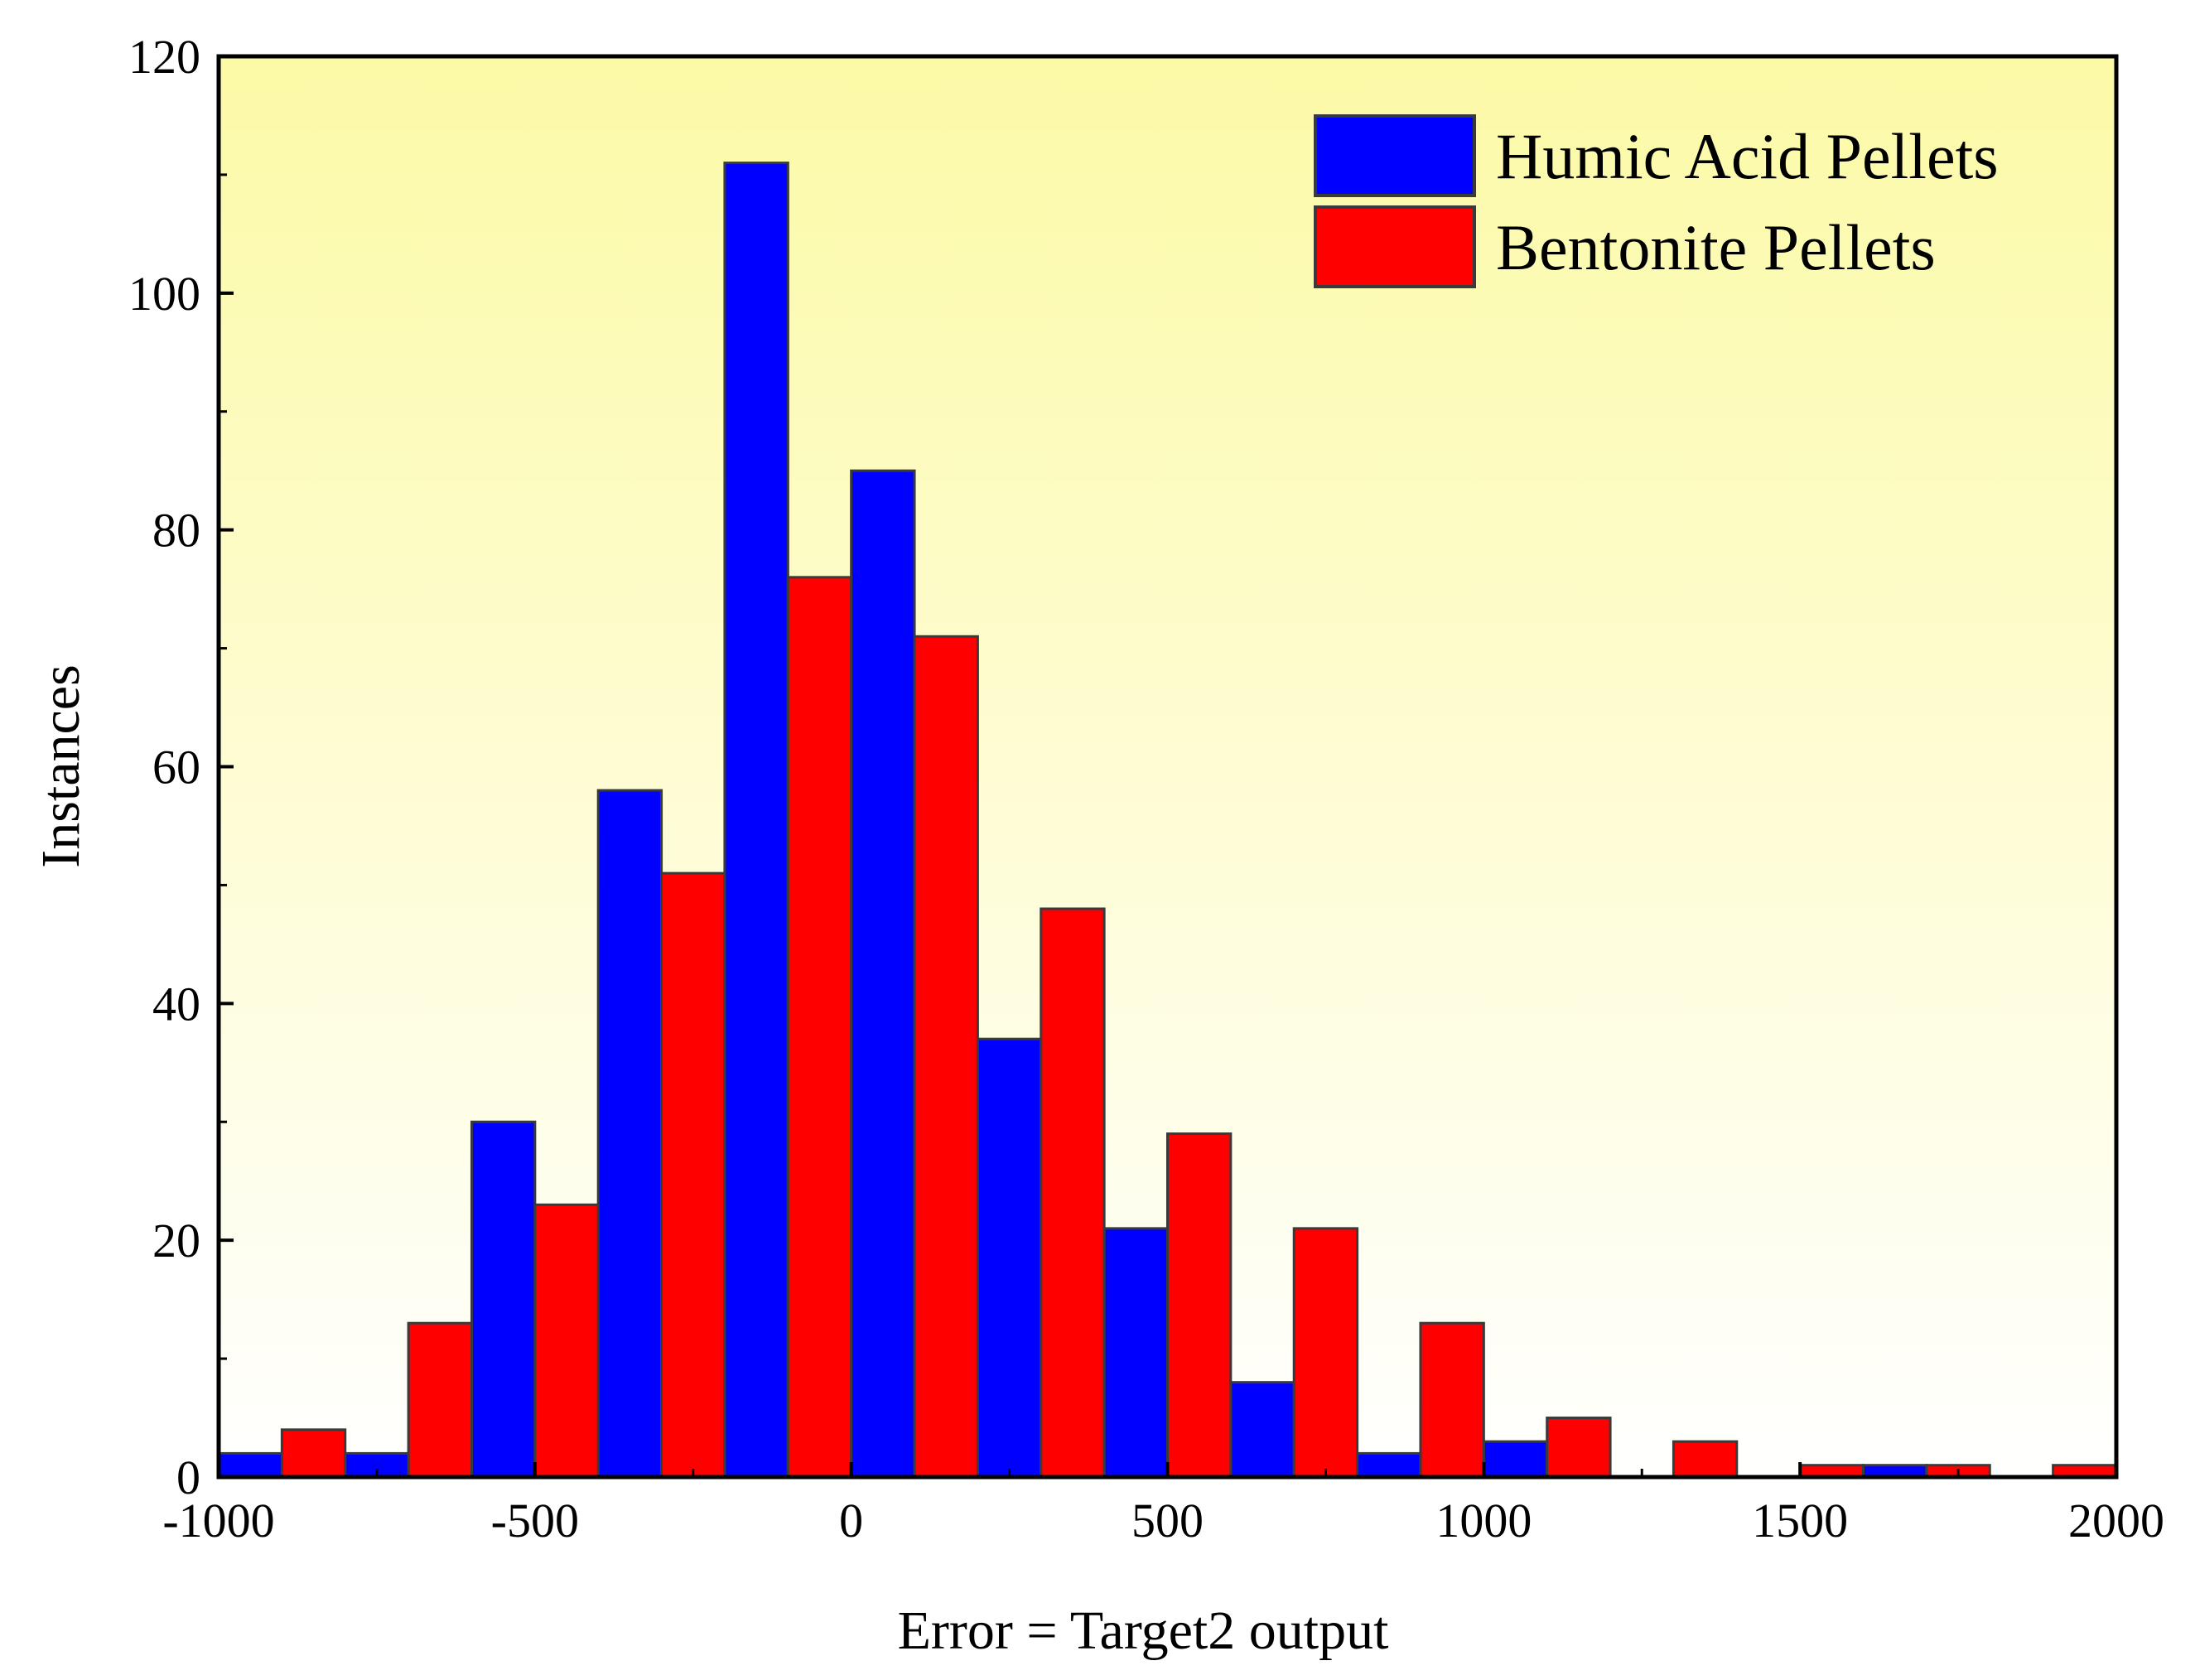 This screenshot has width=2195, height=1680. Describe the element at coordinates (851, 1520) in the screenshot. I see `x-tick-label: 0` at that location.